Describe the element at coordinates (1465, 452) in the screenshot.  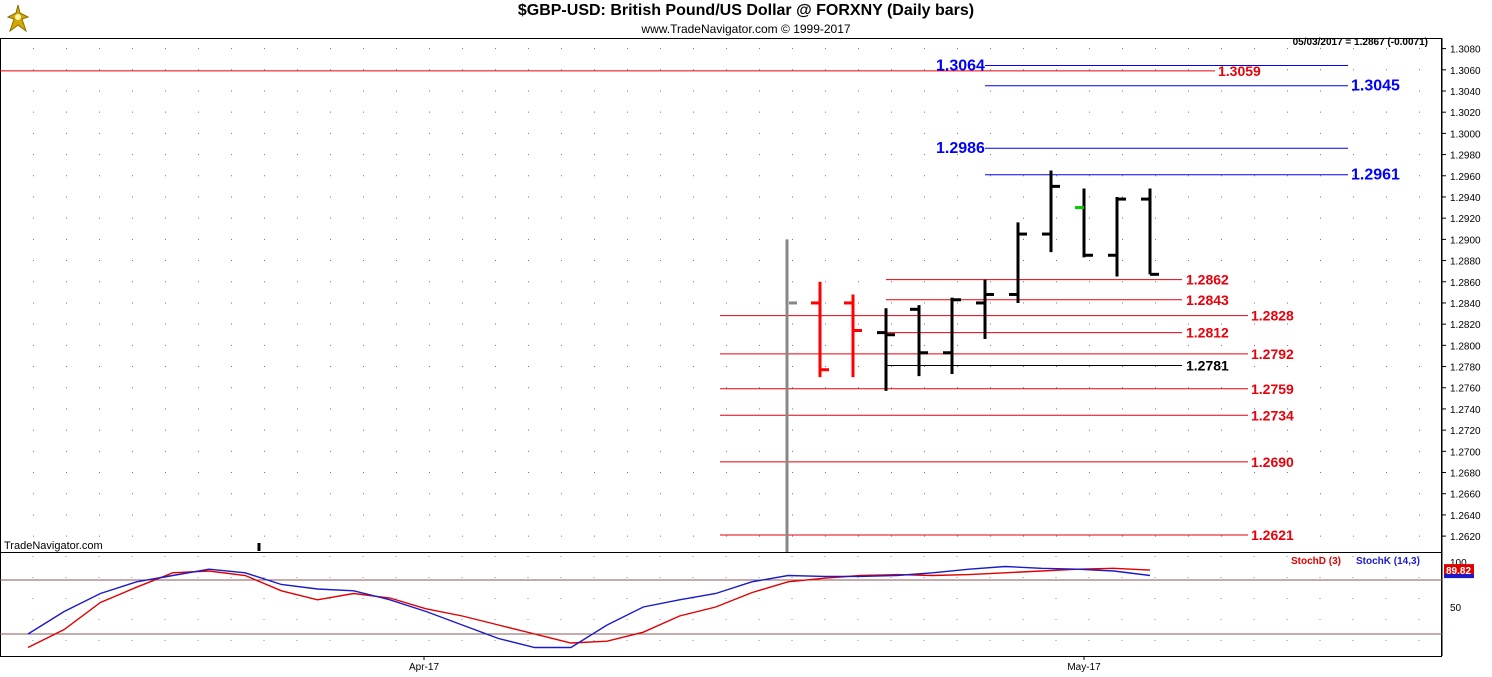
I see `price-y-tick-label: 1.2700` at that location.